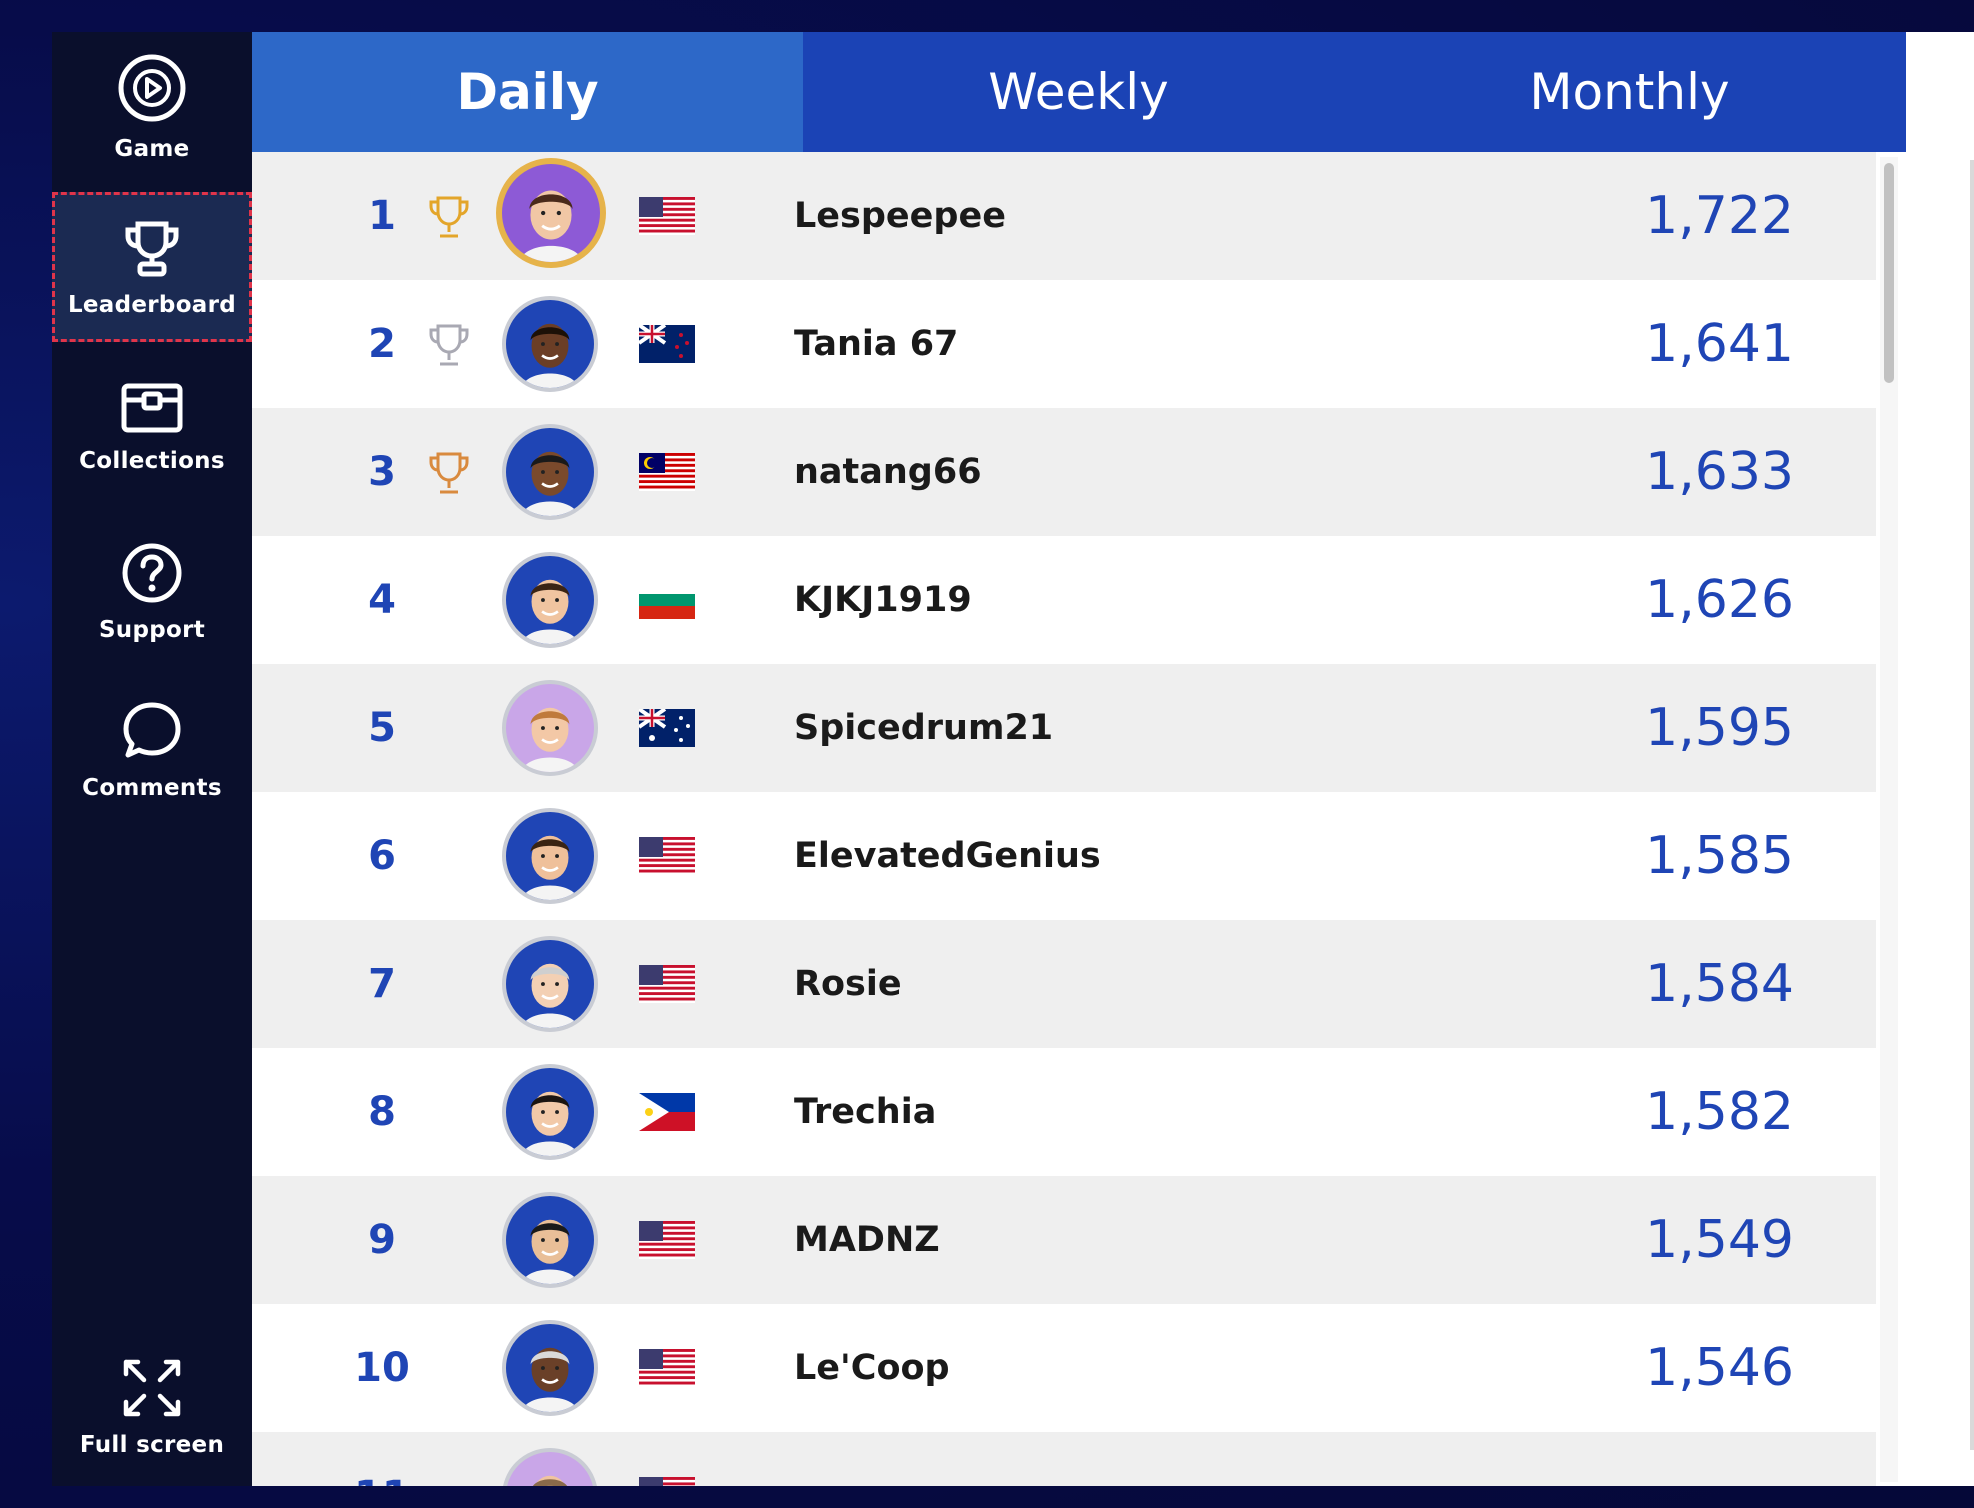  I want to click on sidebar-item-label: Game, so click(152, 149).